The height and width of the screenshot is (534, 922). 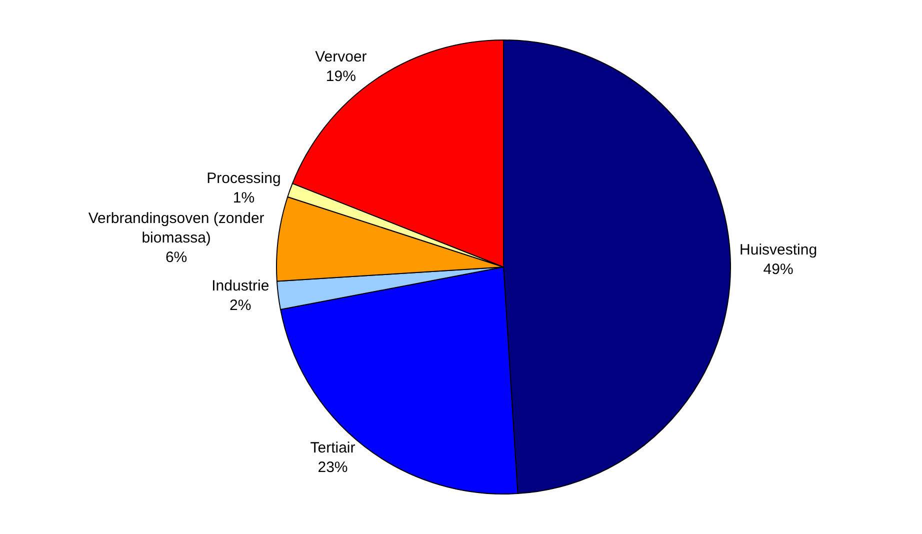 What do you see at coordinates (176, 228) in the screenshot?
I see `slice-label: Verbrandingsoven (zonder biomassa)` at bounding box center [176, 228].